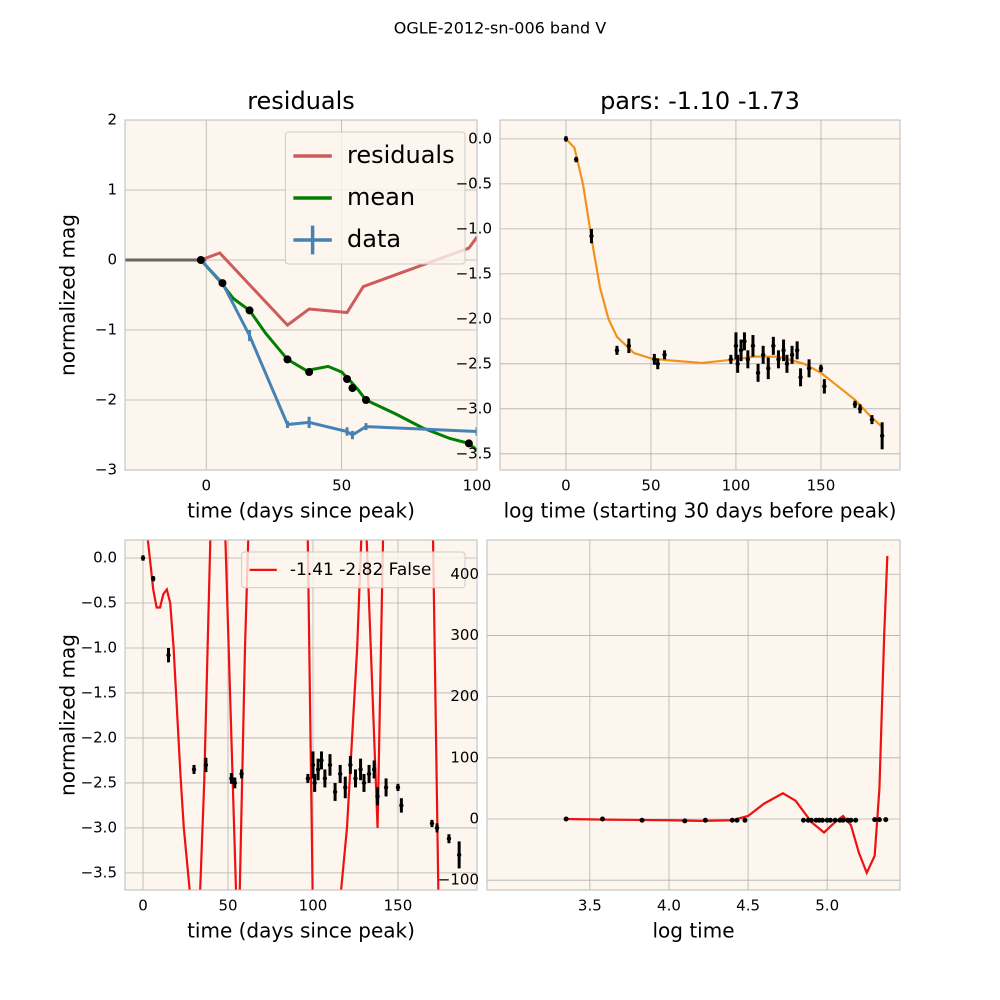  Describe the element at coordinates (474, 228) in the screenshot. I see `y-tick-label: −1.0` at that location.